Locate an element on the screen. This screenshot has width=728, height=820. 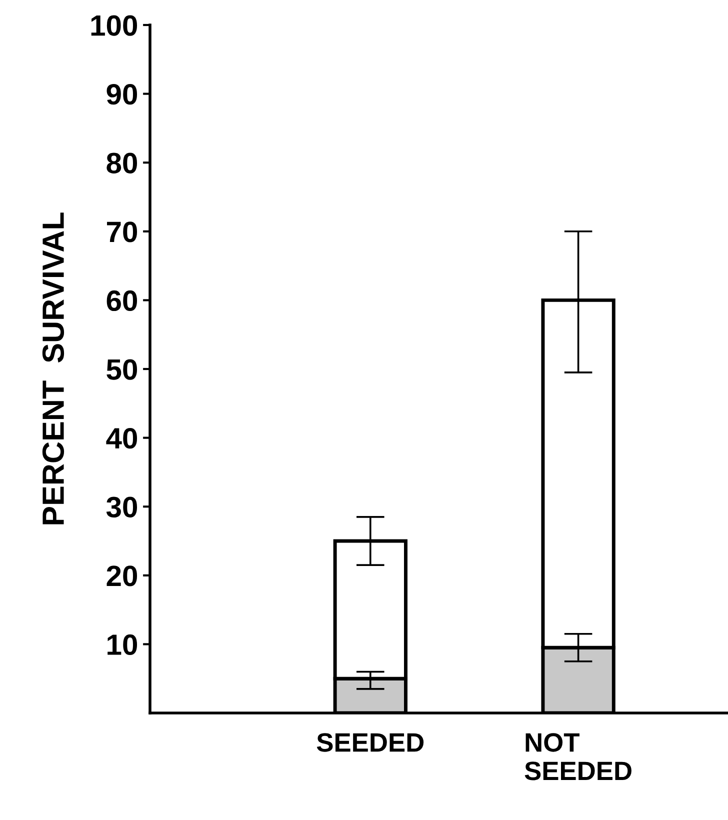
y-tick-label: 40 is located at coordinates (121, 438).